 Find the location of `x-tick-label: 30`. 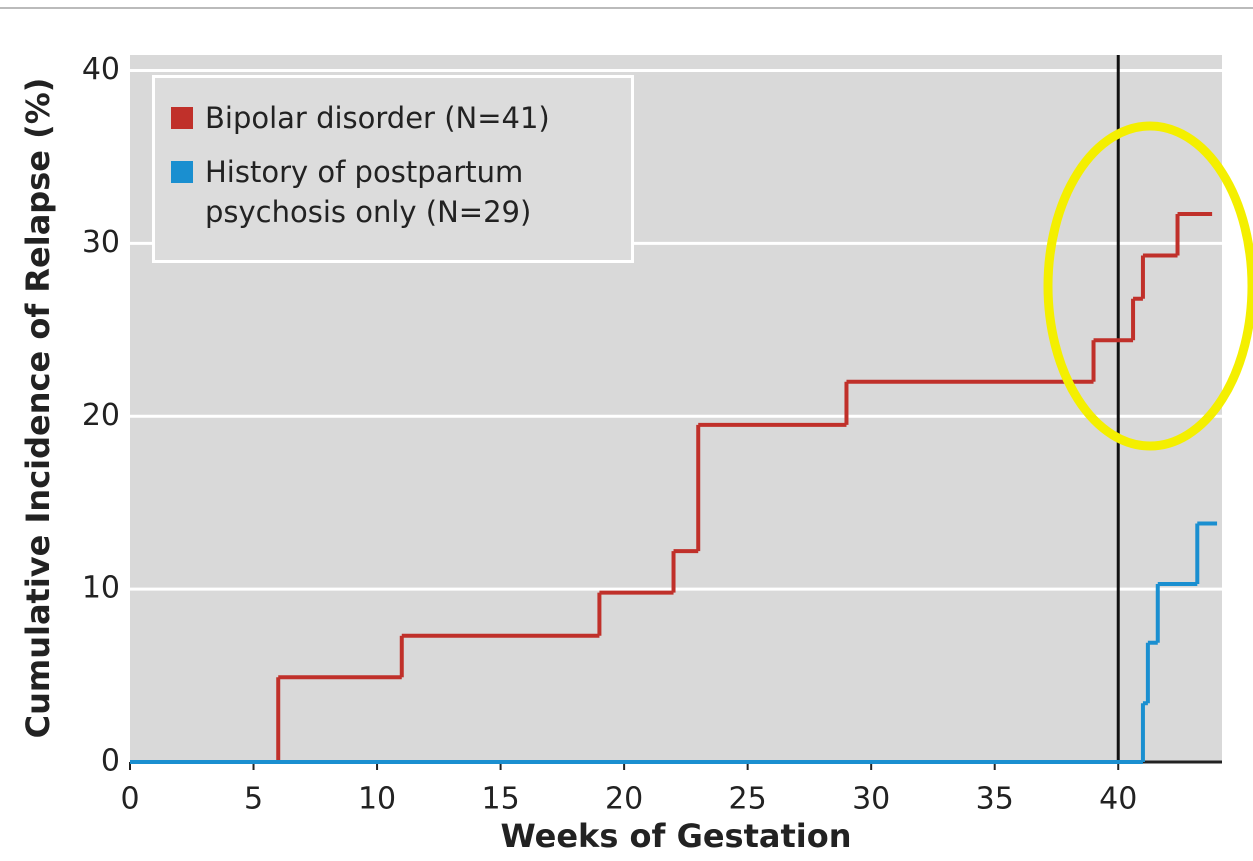

x-tick-label: 30 is located at coordinates (871, 799).